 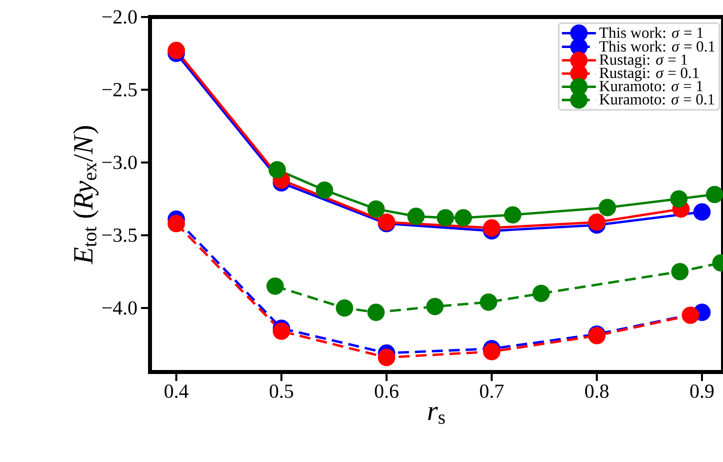 I want to click on y-tick-label: −3.5, so click(x=119, y=235).